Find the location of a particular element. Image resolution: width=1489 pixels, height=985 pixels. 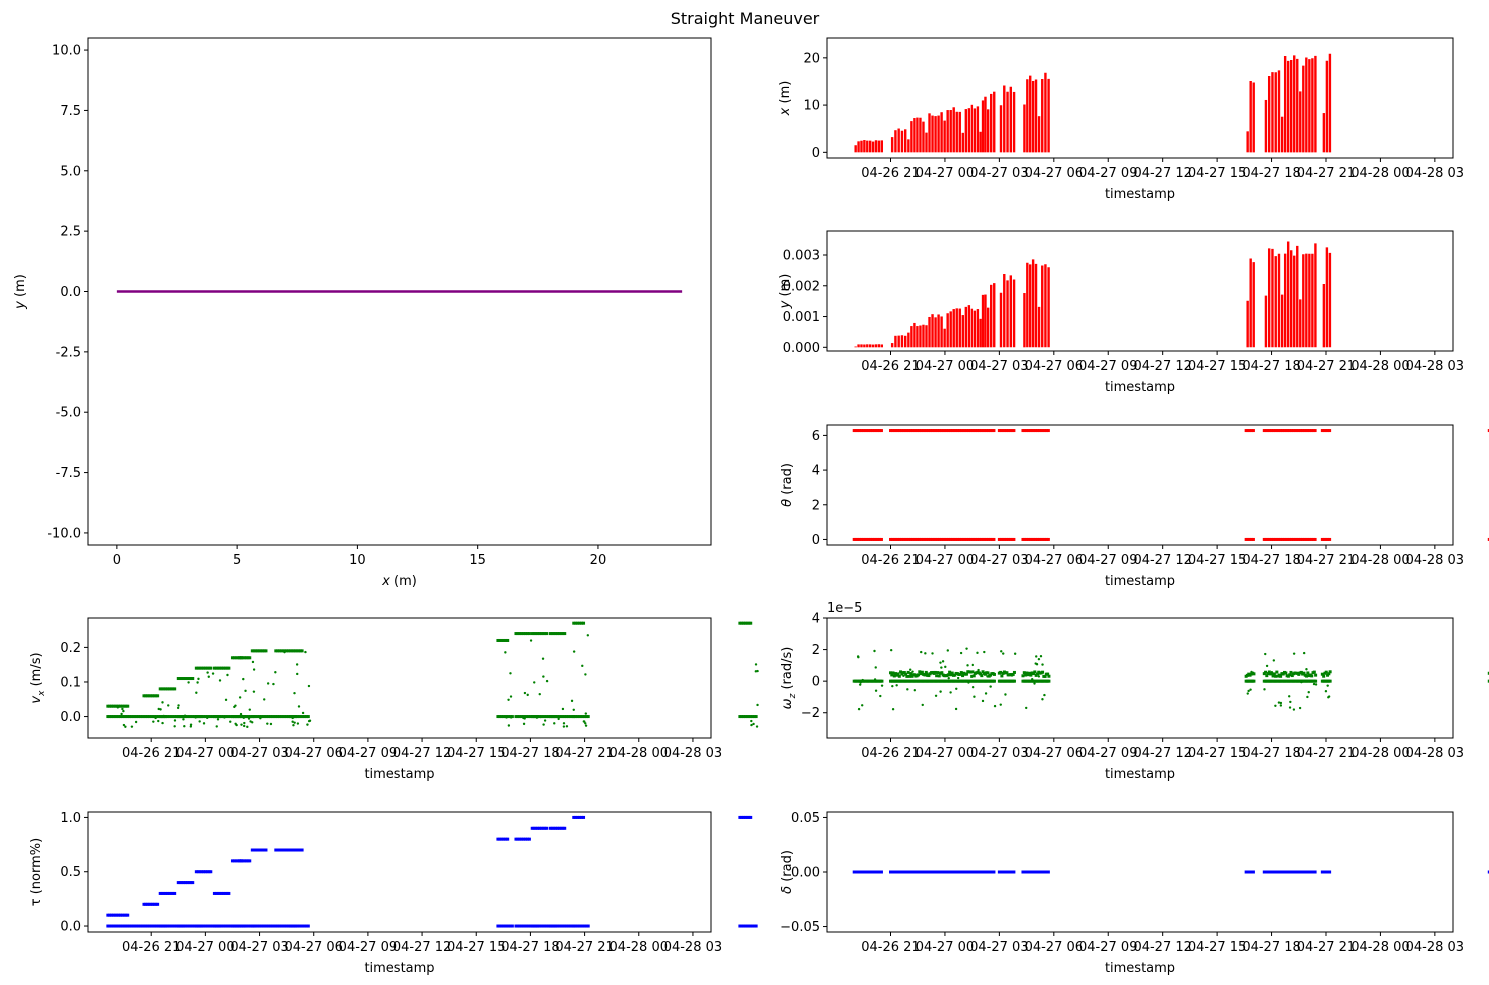

offset-text: 1e−5 is located at coordinates (844, 608).